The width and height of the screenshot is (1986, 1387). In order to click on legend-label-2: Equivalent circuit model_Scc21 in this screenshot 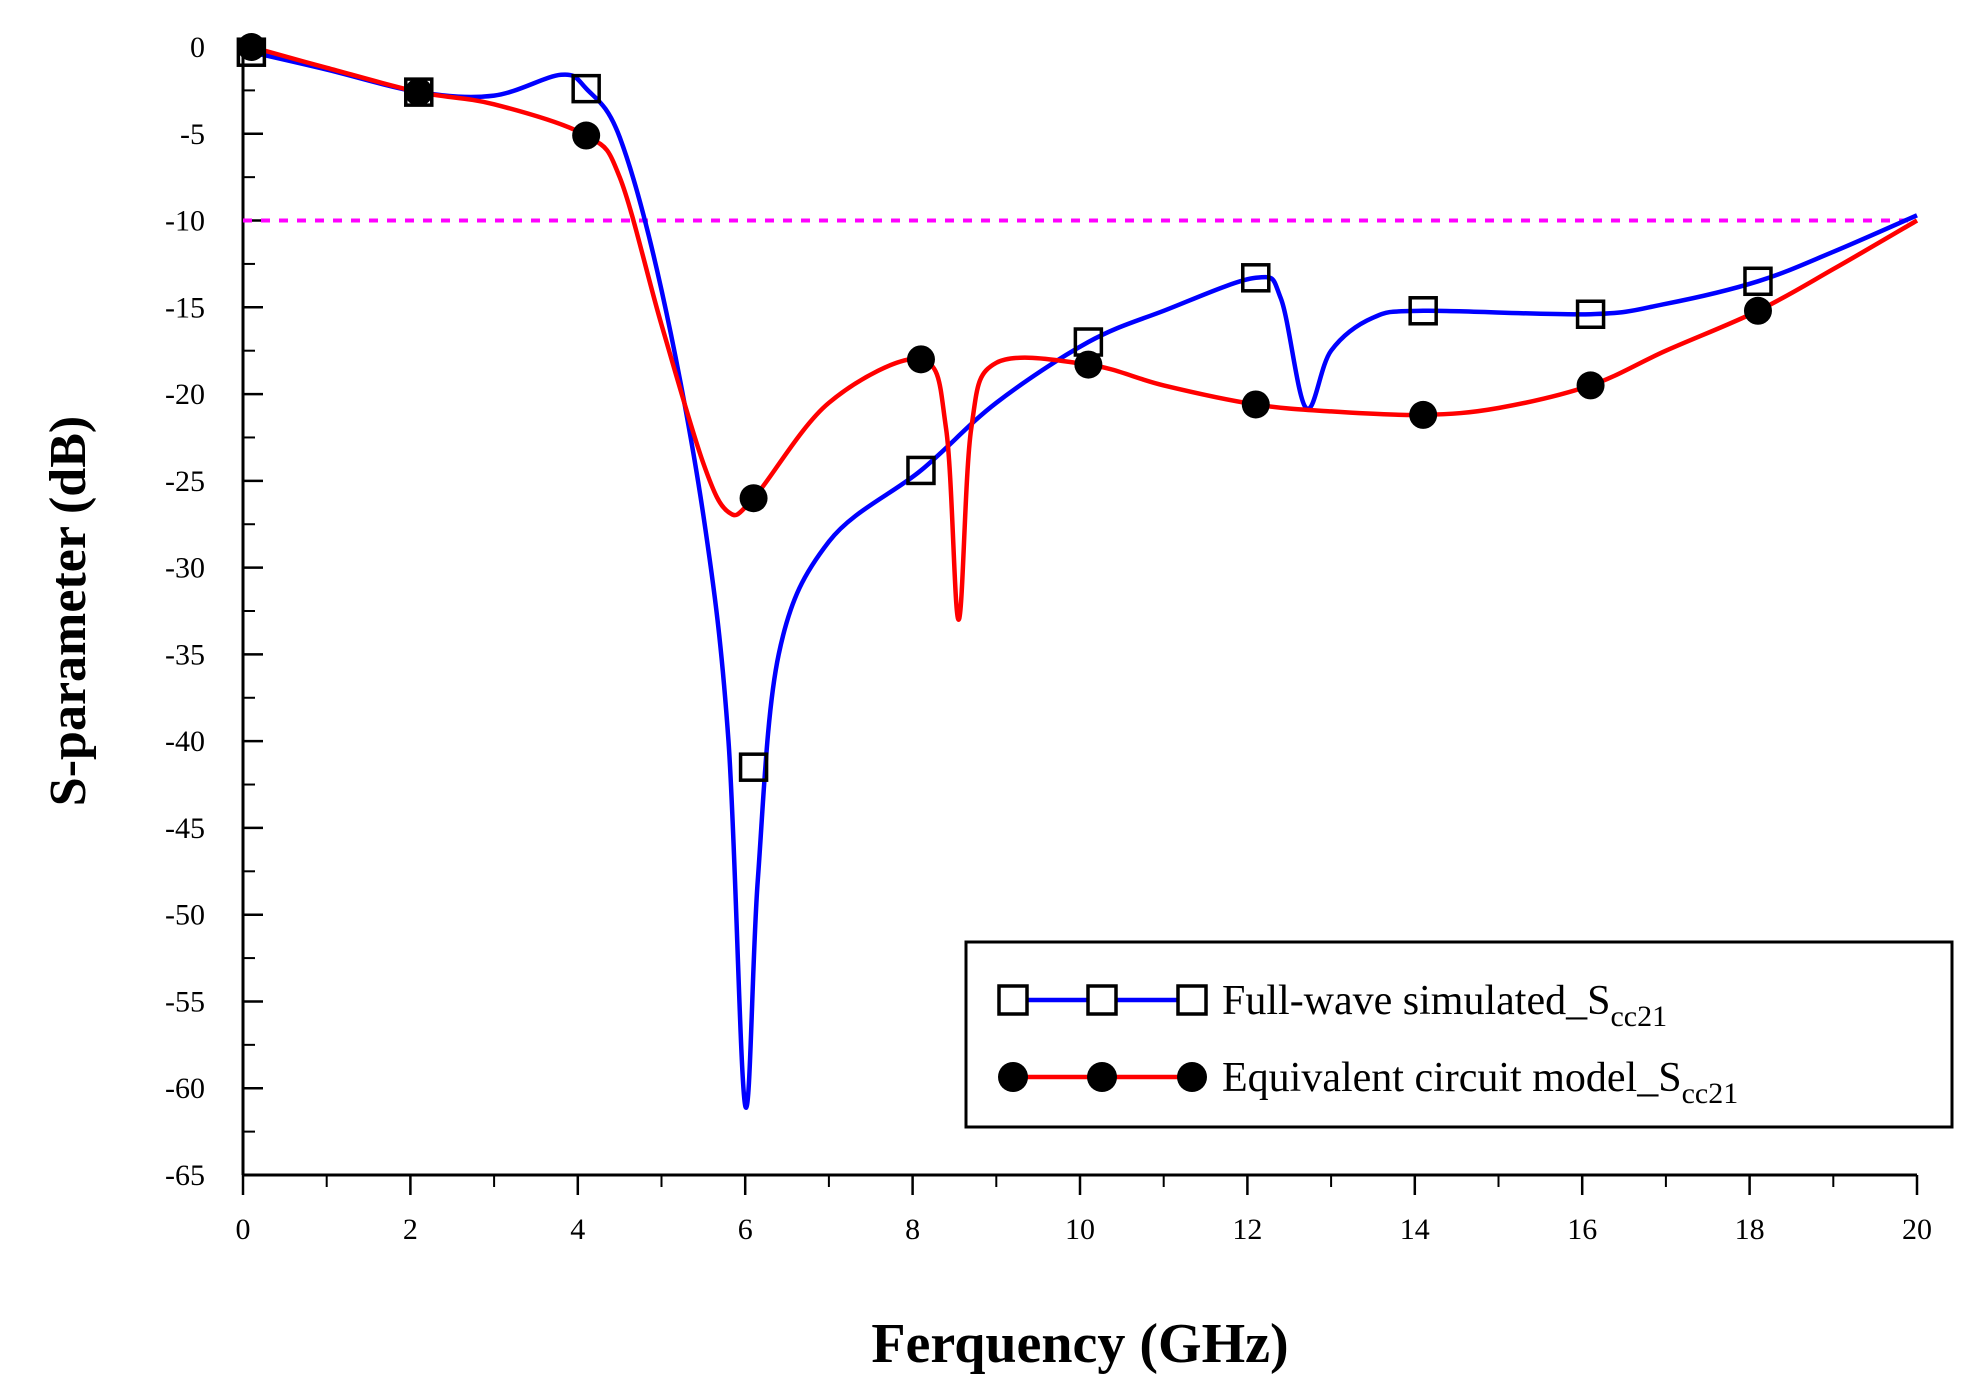, I will do `click(1480, 1082)`.